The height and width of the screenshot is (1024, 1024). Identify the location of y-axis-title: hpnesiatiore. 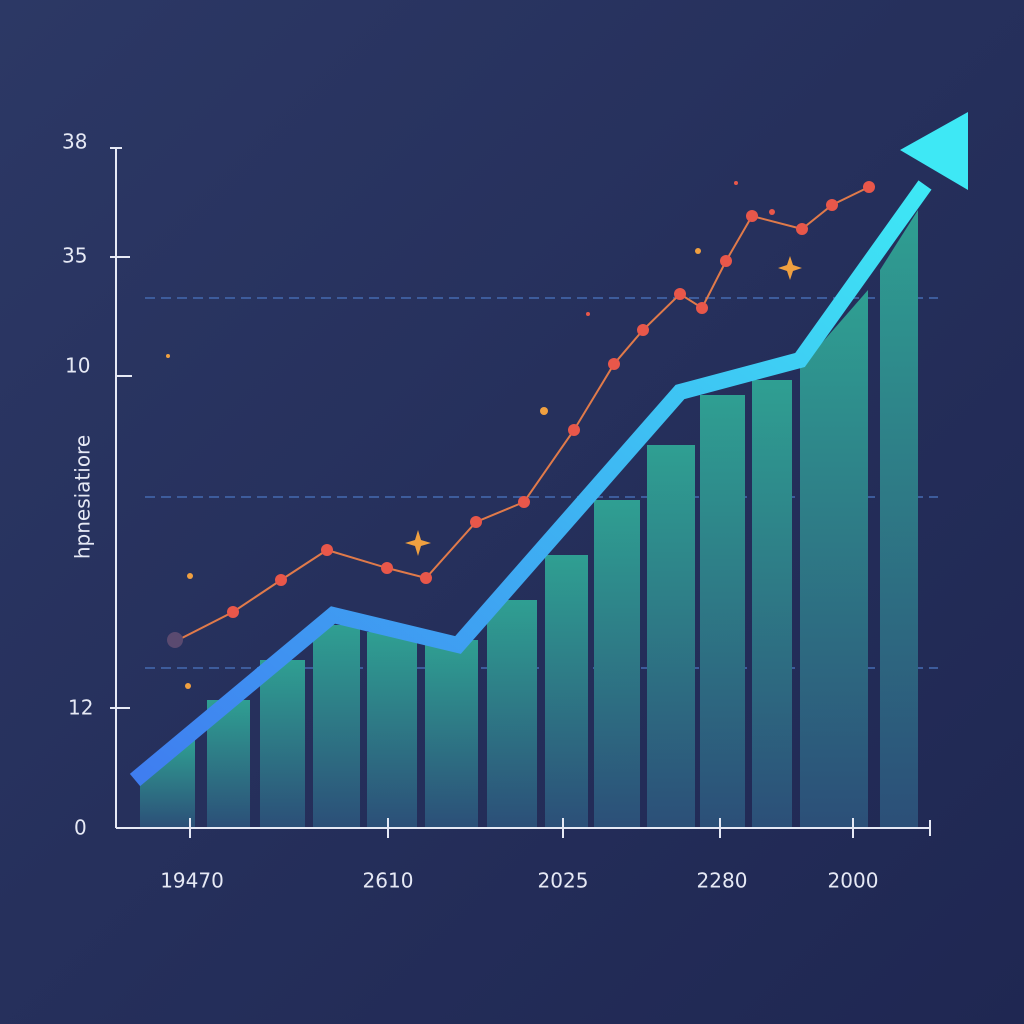
(83, 497).